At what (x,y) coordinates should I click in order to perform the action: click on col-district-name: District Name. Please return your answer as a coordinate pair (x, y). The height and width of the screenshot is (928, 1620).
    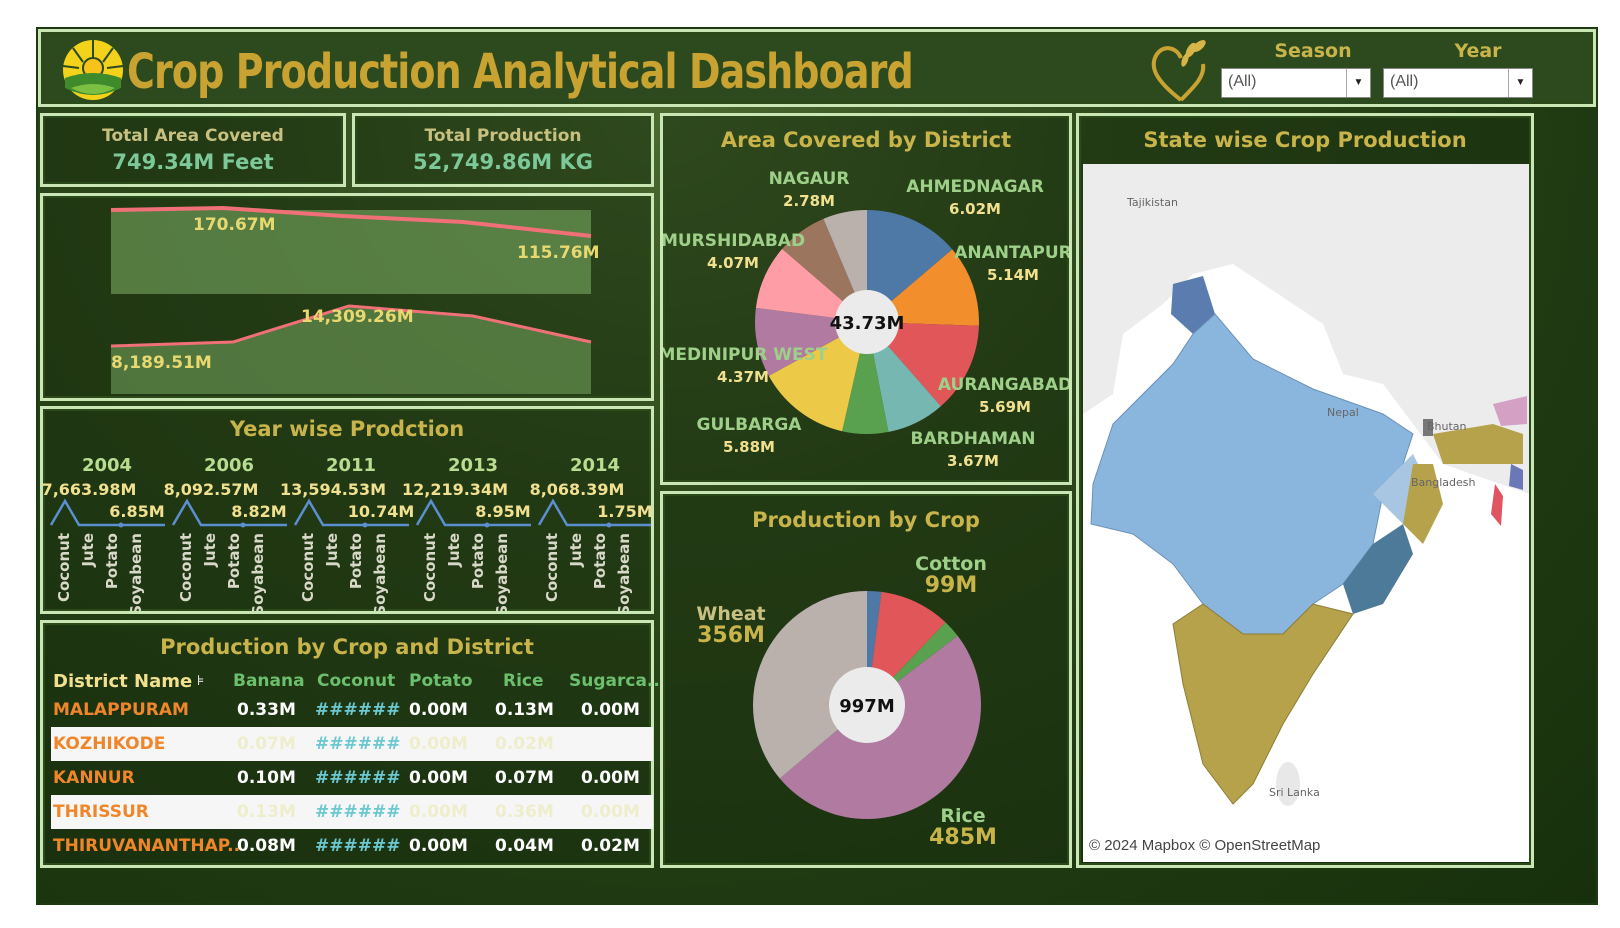
    Looking at the image, I should click on (123, 681).